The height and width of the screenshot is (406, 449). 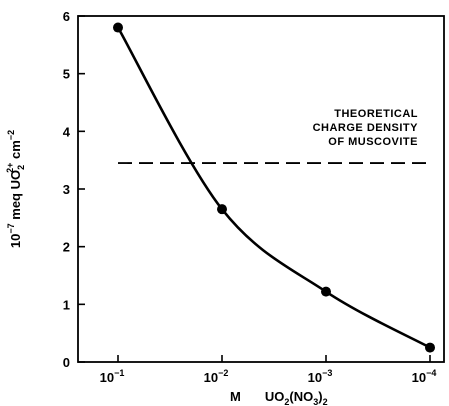 I want to click on reference-line-label: CHARGE DENSITY, so click(x=366, y=128).